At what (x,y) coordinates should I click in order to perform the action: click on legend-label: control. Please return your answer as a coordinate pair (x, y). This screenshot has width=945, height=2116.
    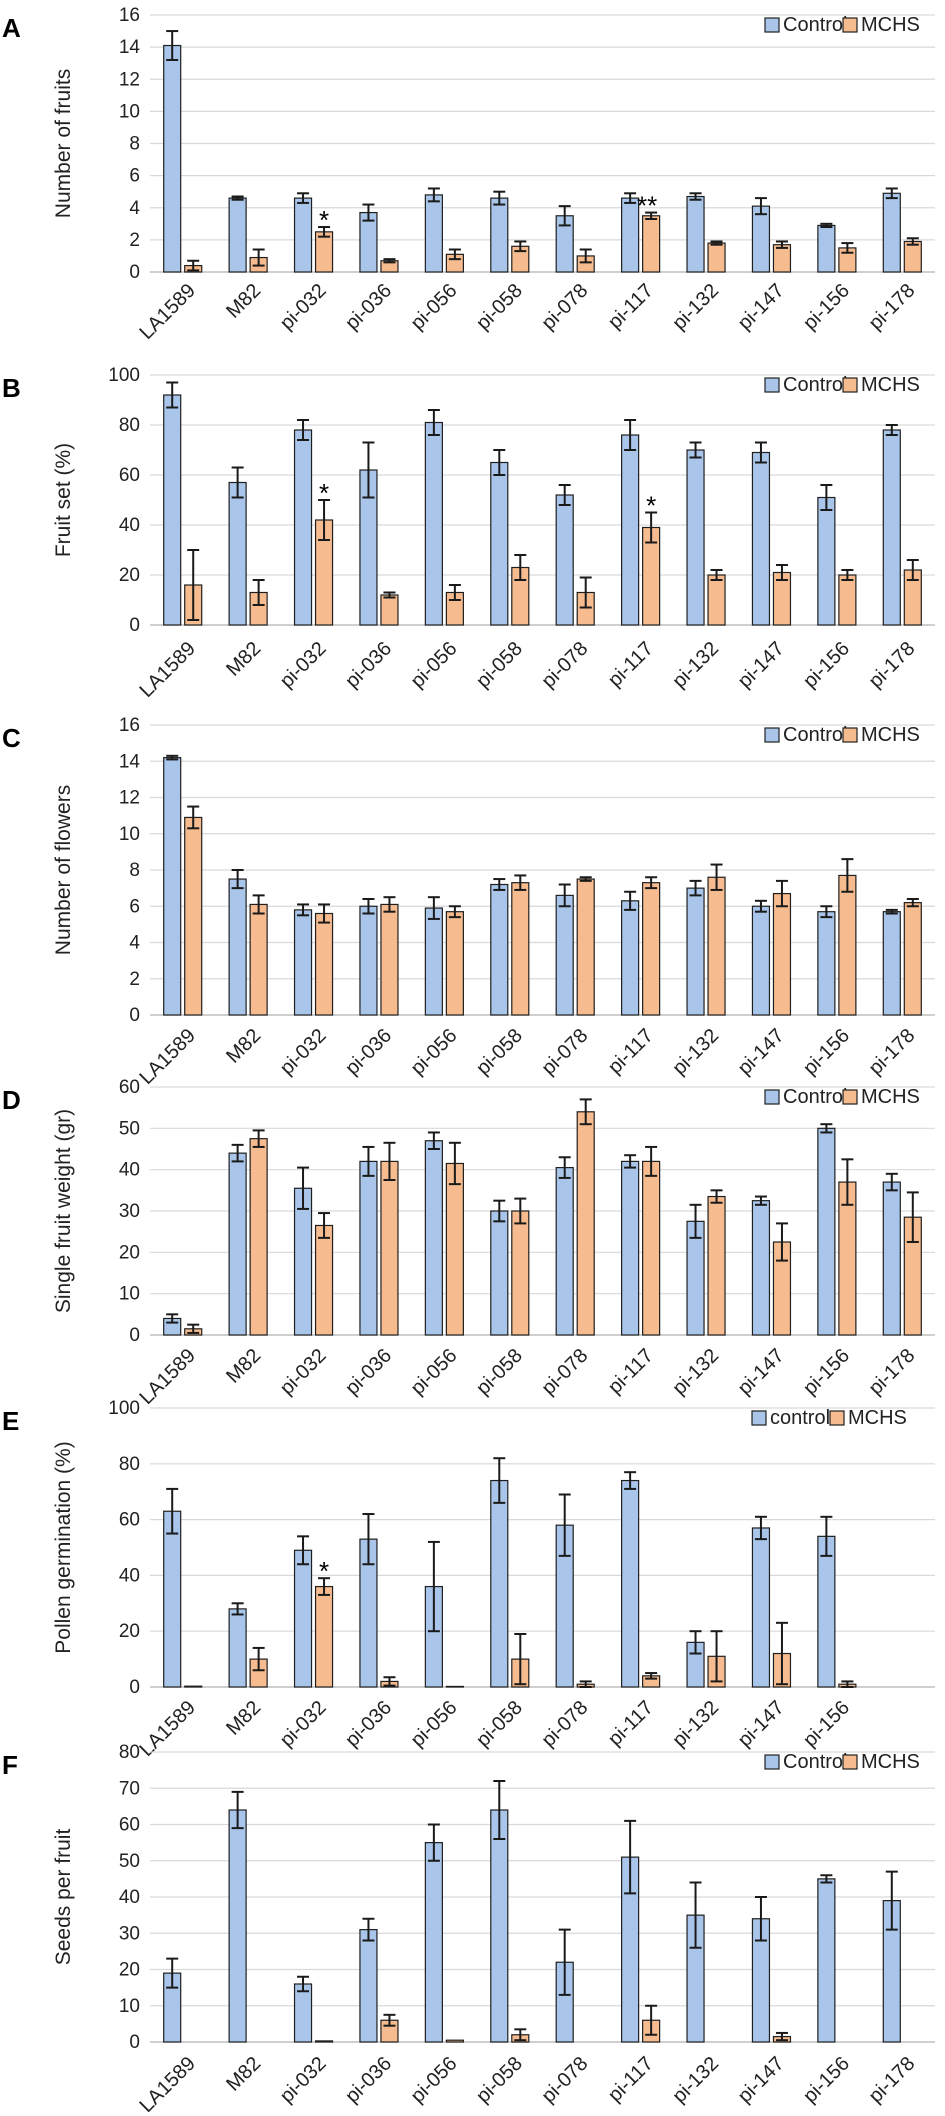
    Looking at the image, I should click on (800, 1418).